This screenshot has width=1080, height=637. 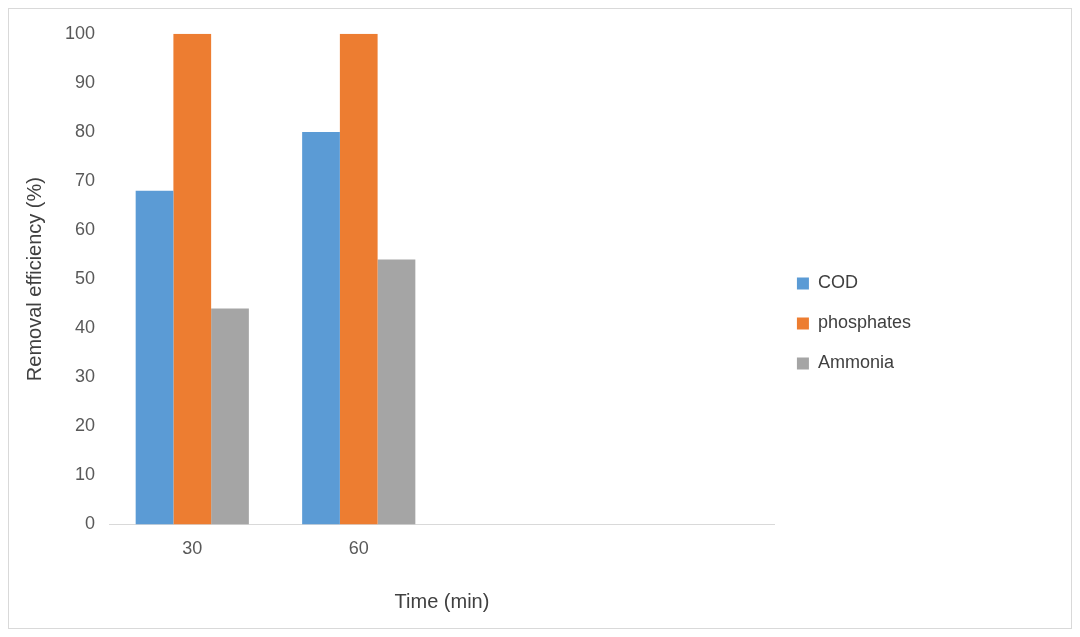 What do you see at coordinates (85, 130) in the screenshot?
I see `y-tick-label: 80` at bounding box center [85, 130].